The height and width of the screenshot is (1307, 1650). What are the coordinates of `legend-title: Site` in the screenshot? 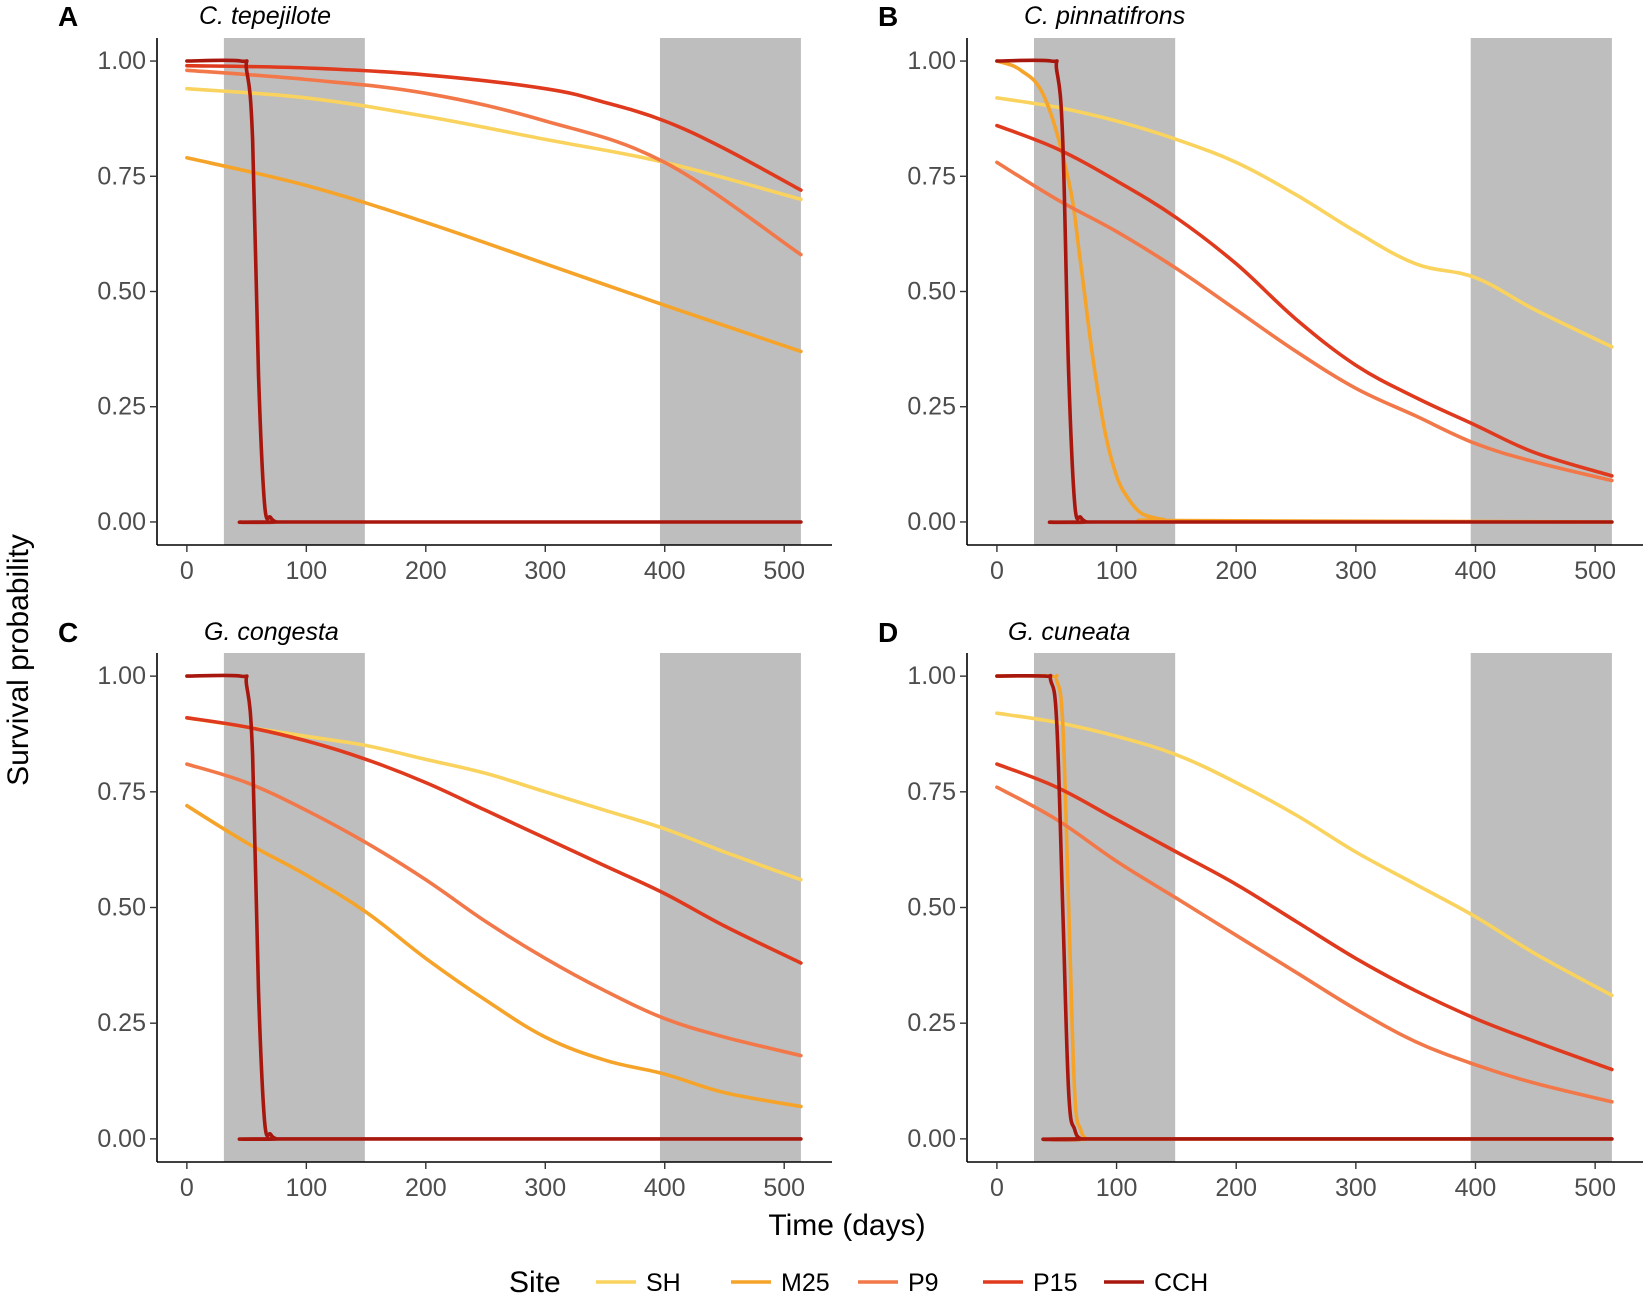 It's located at (535, 1282).